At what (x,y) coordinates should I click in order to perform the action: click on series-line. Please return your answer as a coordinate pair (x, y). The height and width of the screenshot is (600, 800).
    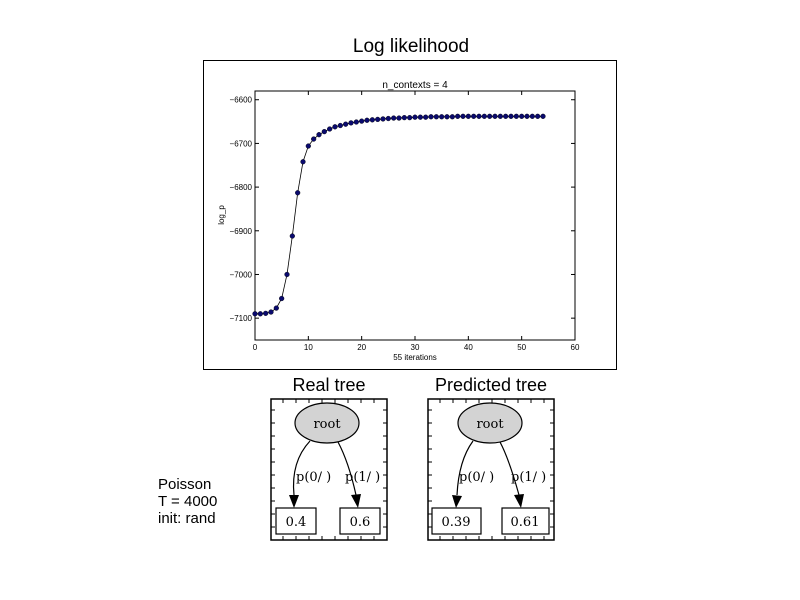
    Looking at the image, I should click on (399, 215).